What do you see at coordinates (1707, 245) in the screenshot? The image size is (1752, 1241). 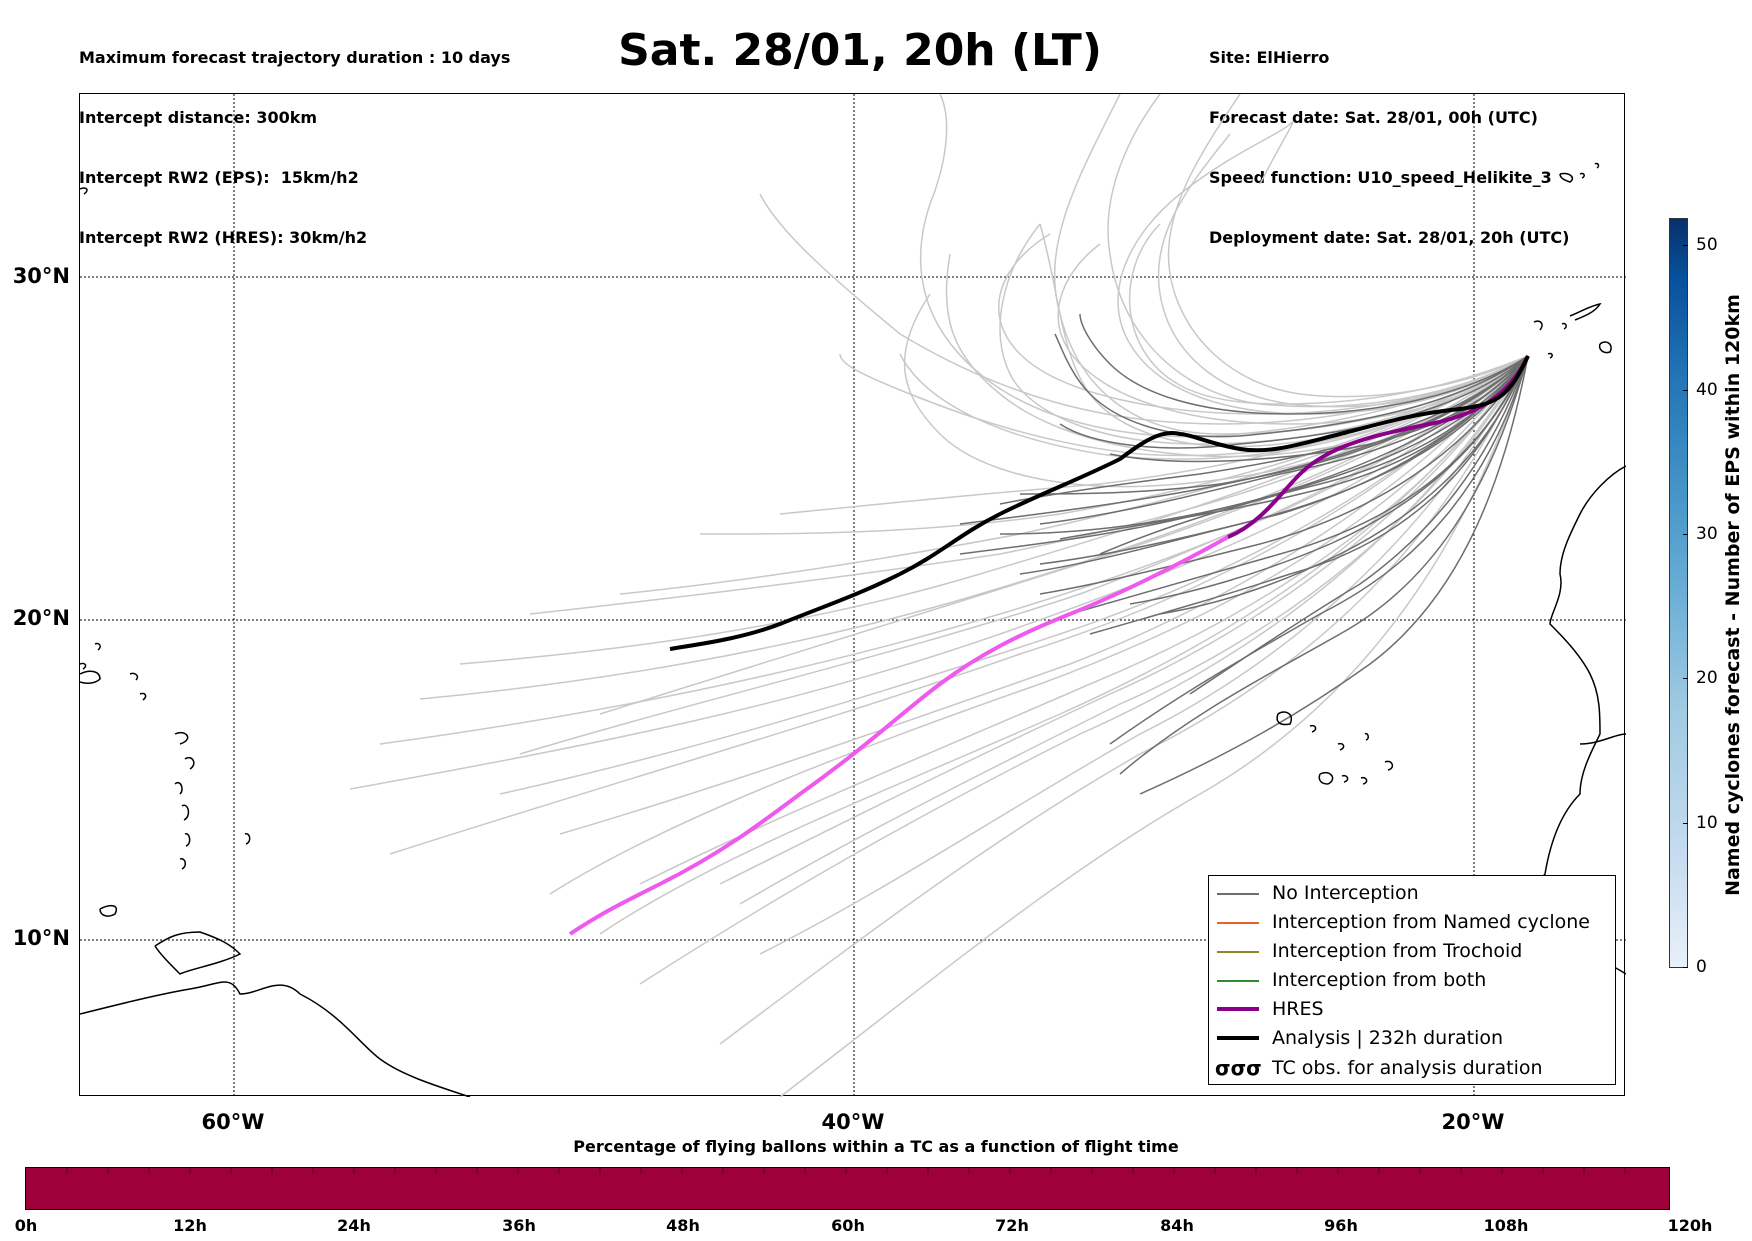 I see `colorbar-tick-label-50: 50` at bounding box center [1707, 245].